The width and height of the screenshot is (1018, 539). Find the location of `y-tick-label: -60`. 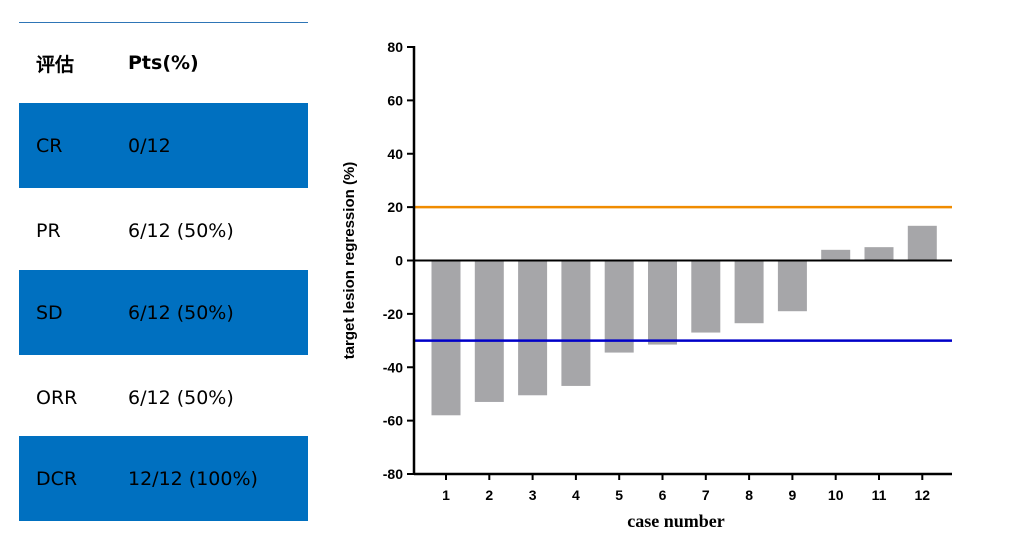

y-tick-label: -60 is located at coordinates (393, 421).